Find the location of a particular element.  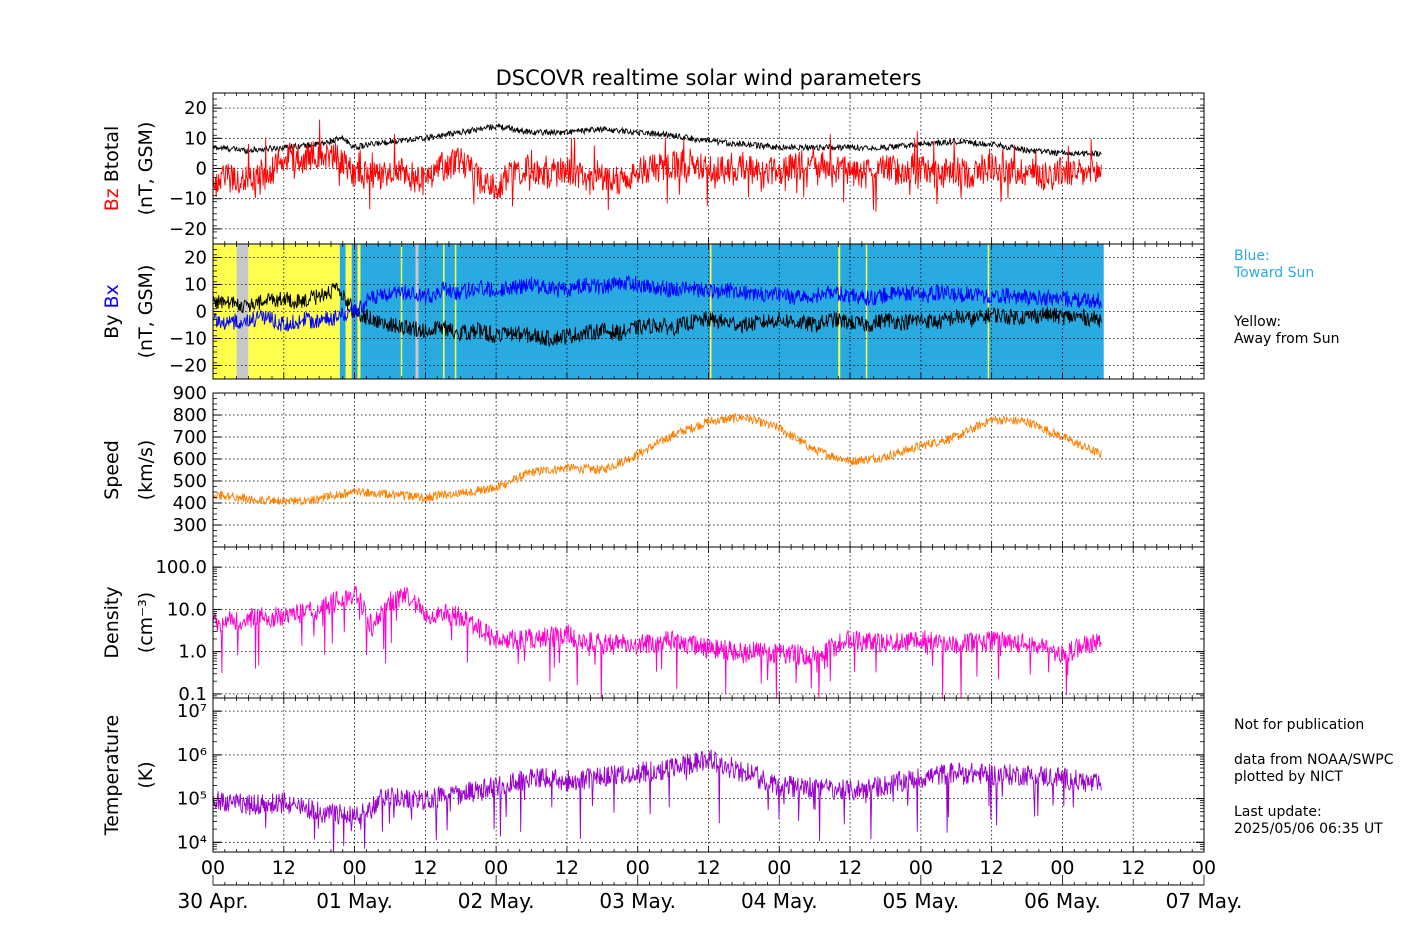

y-tick-label: 600 is located at coordinates (190, 459).